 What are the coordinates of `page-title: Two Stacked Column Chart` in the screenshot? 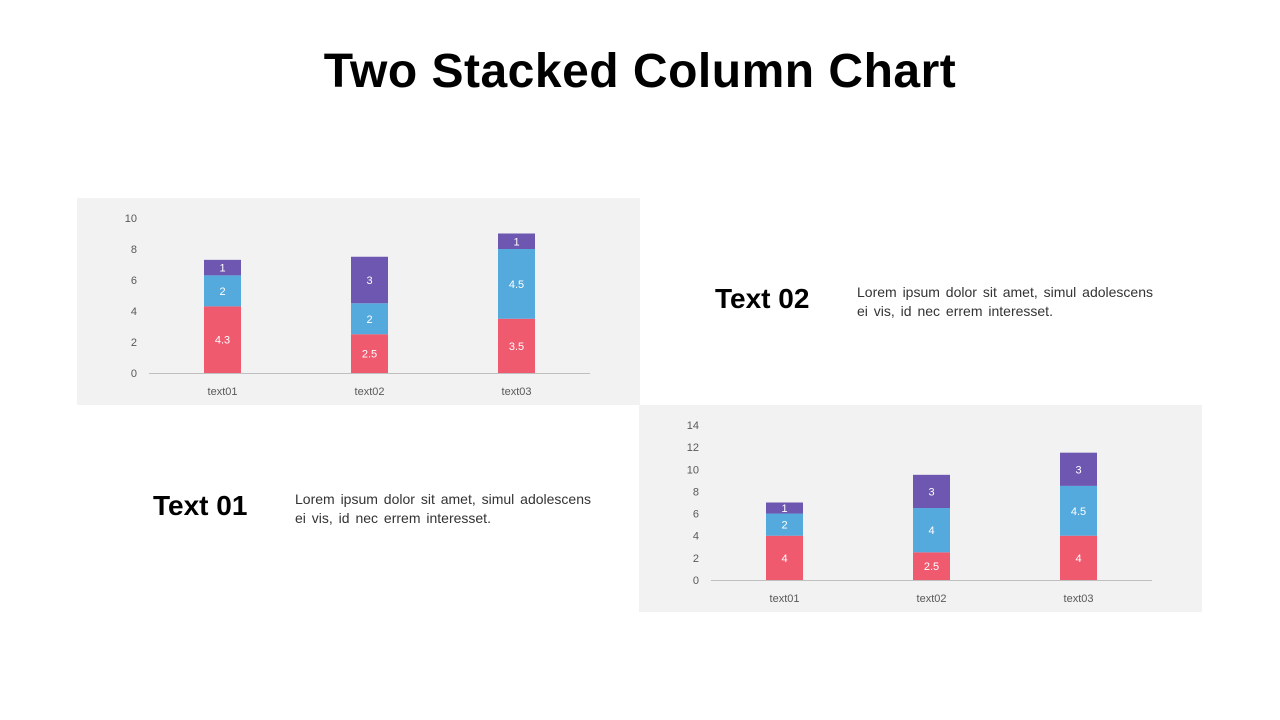 It's located at (640, 71).